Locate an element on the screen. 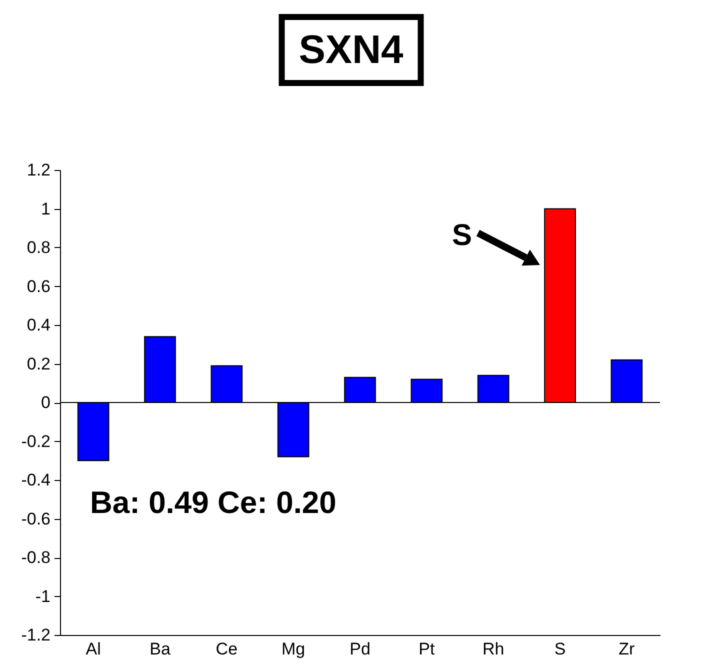 This screenshot has width=702, height=671. y-tick-label: 0.4 is located at coordinates (38, 325).